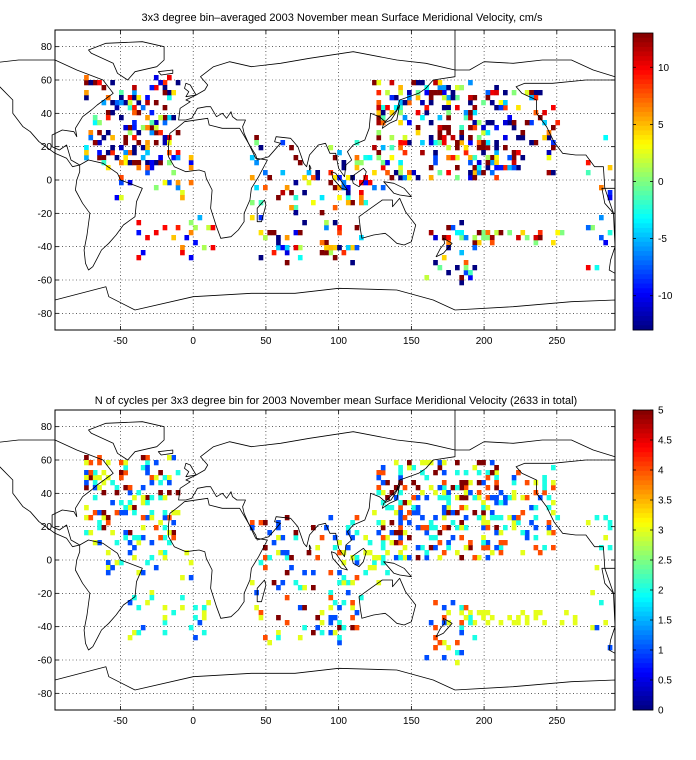 The image size is (696, 760). What do you see at coordinates (47, 494) in the screenshot?
I see `y-tick-label: 40` at bounding box center [47, 494].